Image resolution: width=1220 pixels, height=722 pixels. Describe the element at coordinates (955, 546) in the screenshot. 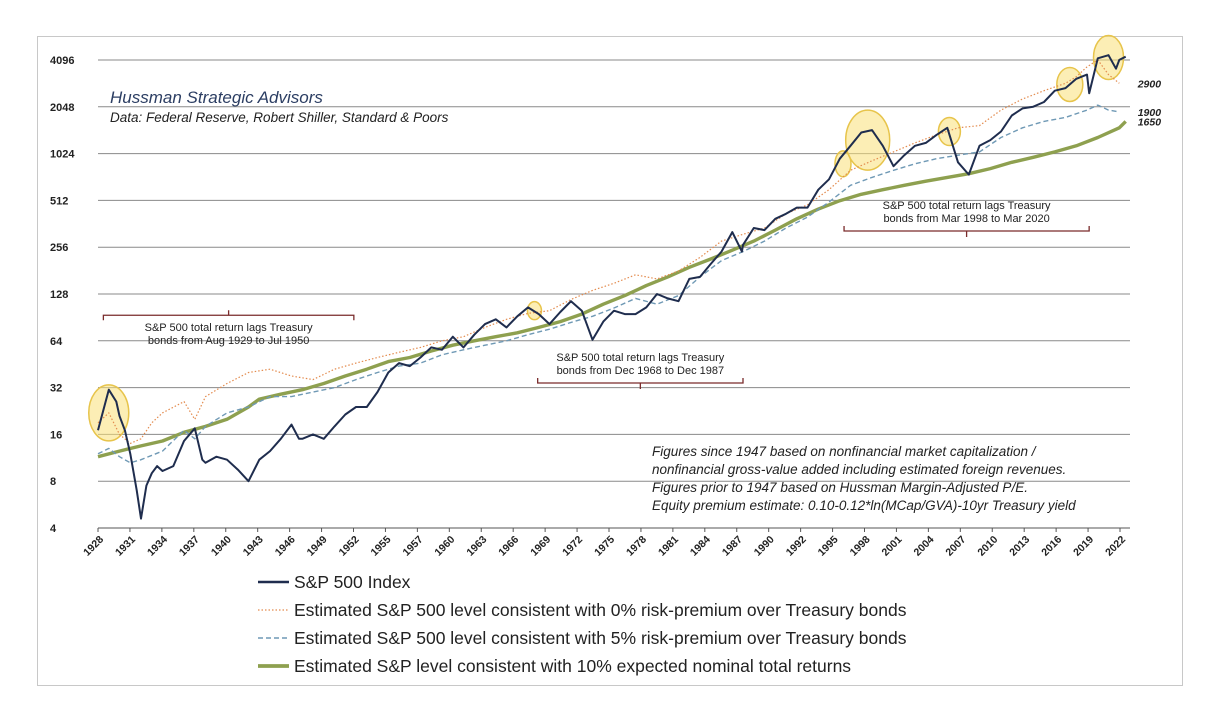

I see `x-tick-label: 2007` at that location.